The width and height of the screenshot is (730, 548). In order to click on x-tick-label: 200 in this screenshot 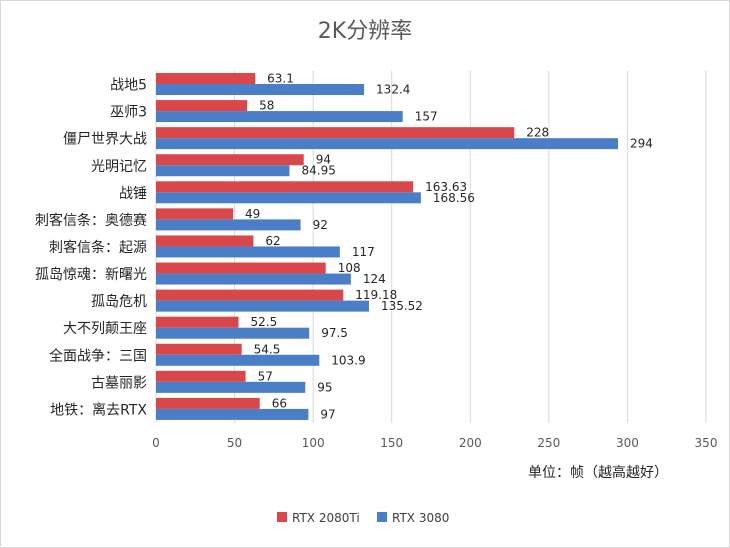, I will do `click(470, 443)`.